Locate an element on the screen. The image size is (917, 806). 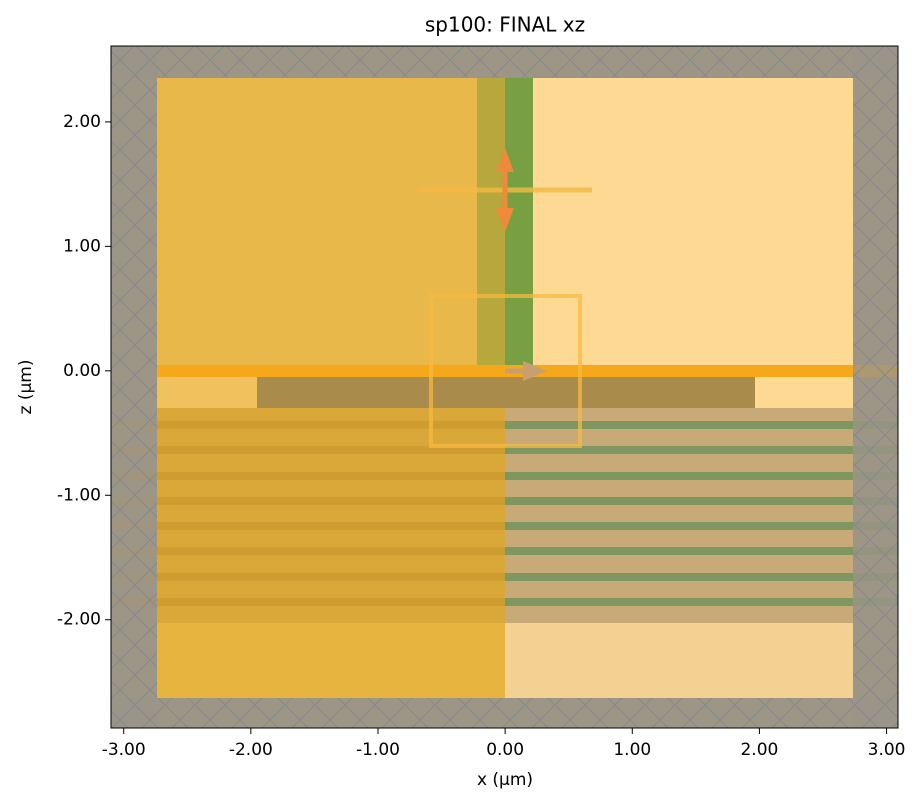
y-tick-label: 1.00 is located at coordinates (82, 246).